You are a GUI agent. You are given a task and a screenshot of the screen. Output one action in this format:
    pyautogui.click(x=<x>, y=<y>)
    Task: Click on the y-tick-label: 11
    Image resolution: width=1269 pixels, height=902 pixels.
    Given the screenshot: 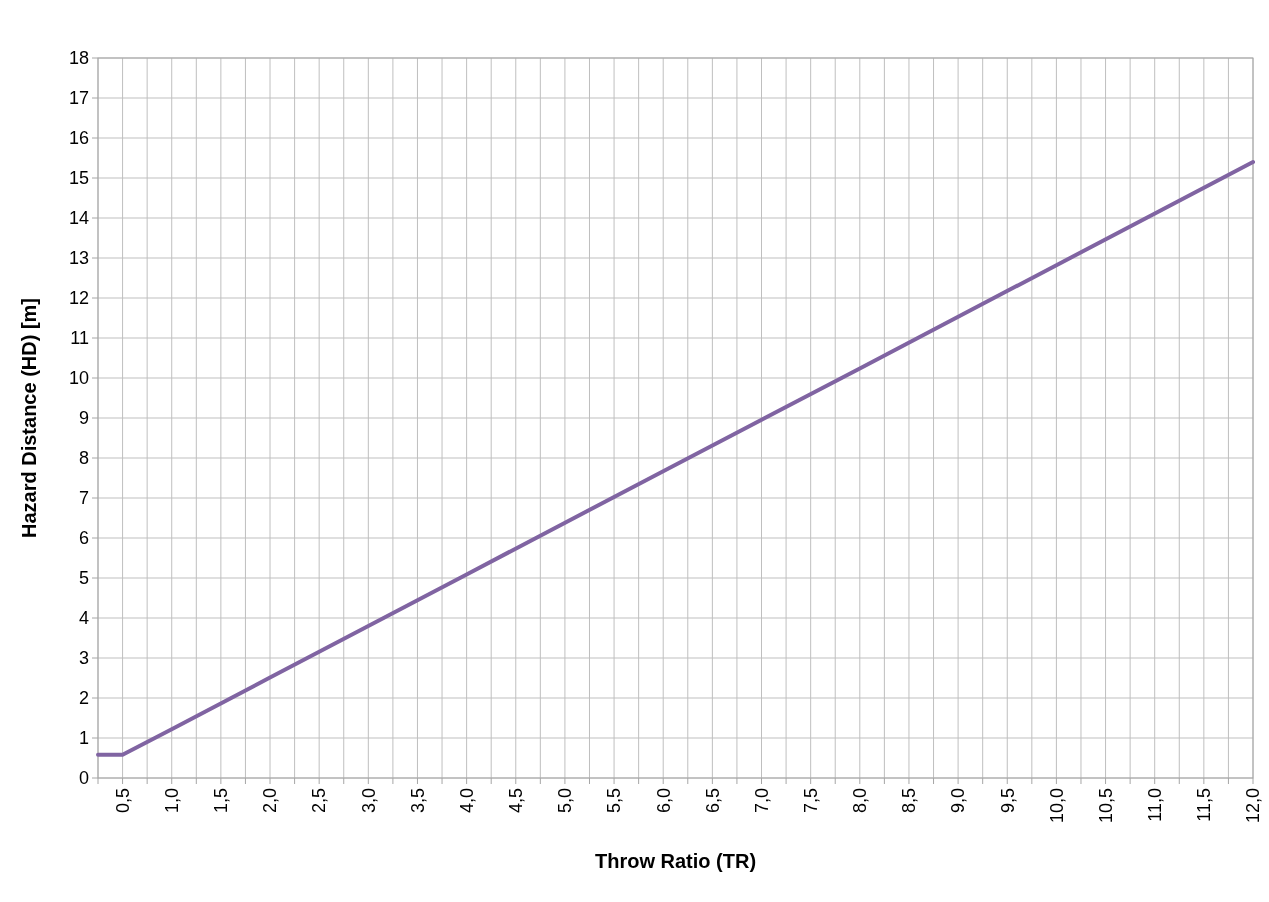 What is the action you would take?
    pyautogui.click(x=79, y=338)
    